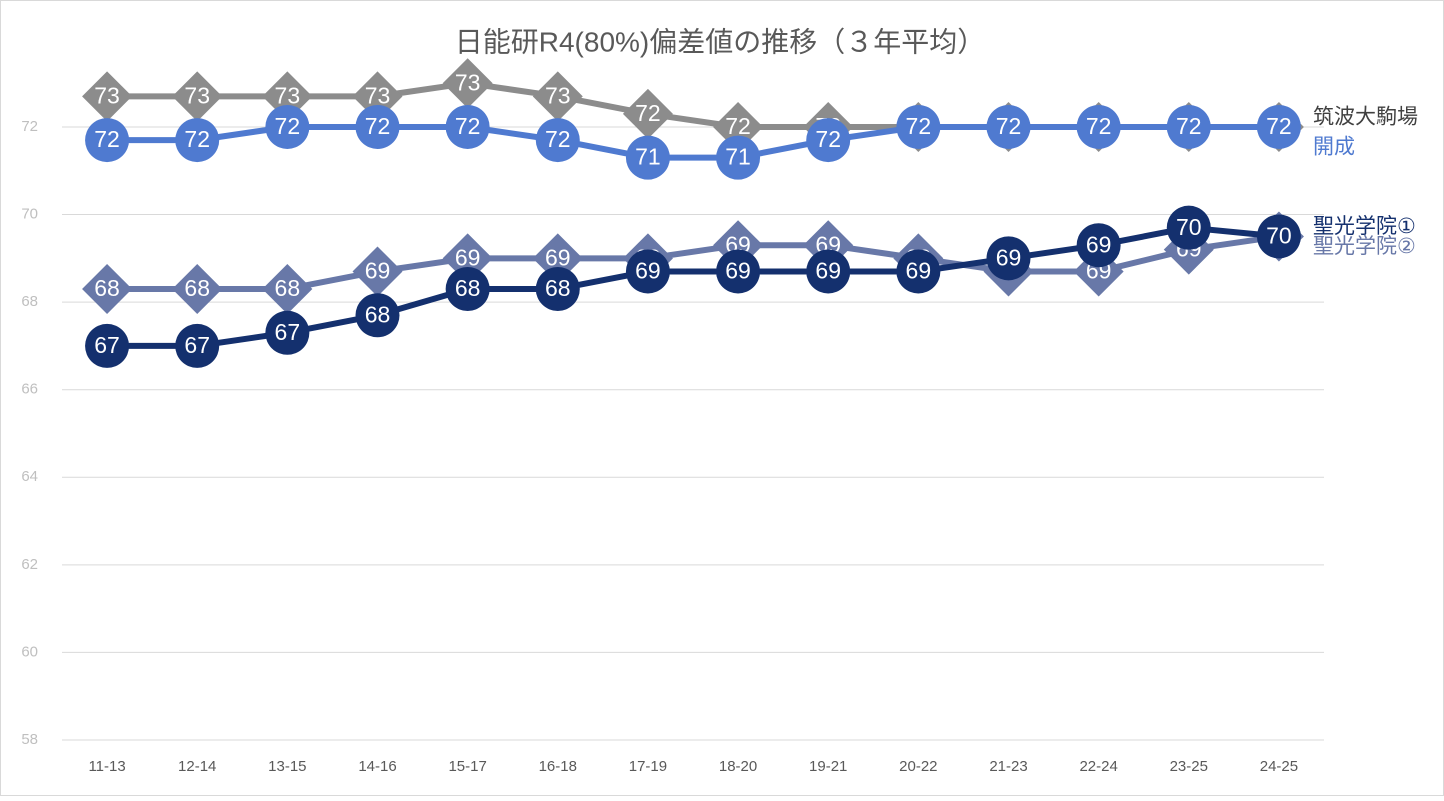 The width and height of the screenshot is (1444, 801). I want to click on y-tick-label: 60, so click(29, 651).